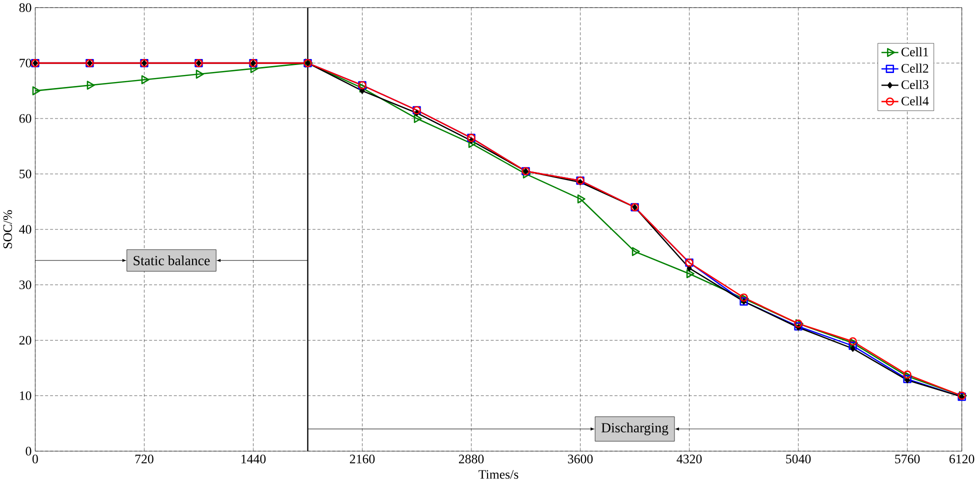  I want to click on y-tick-label: 80, so click(25, 7).